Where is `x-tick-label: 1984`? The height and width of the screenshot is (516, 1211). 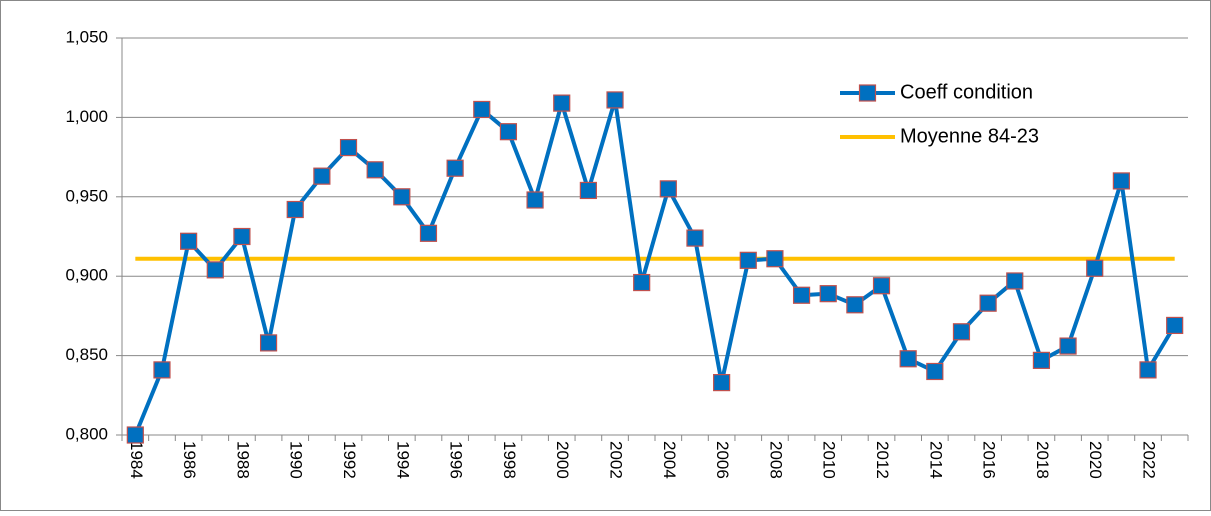 x-tick-label: 1984 is located at coordinates (136, 460).